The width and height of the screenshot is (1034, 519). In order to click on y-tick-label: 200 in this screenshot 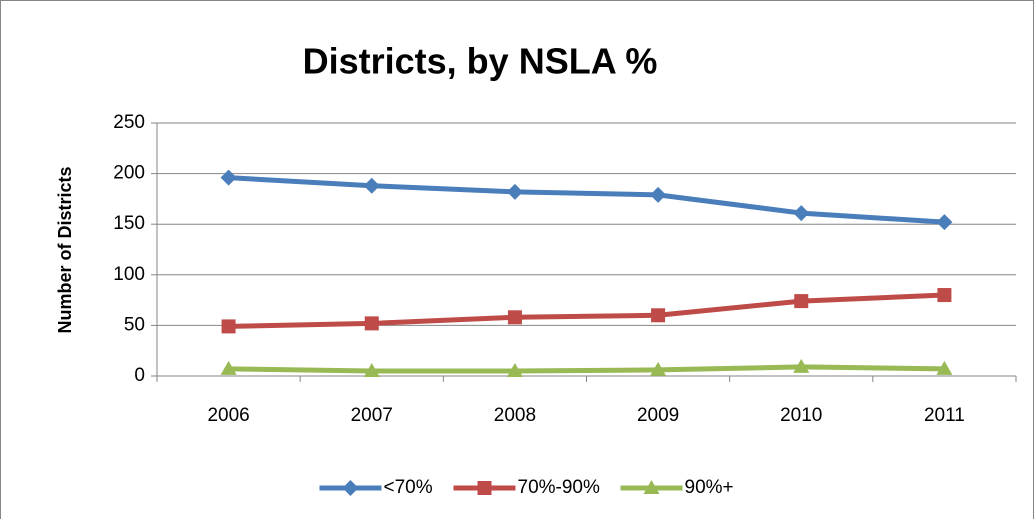, I will do `click(129, 173)`.